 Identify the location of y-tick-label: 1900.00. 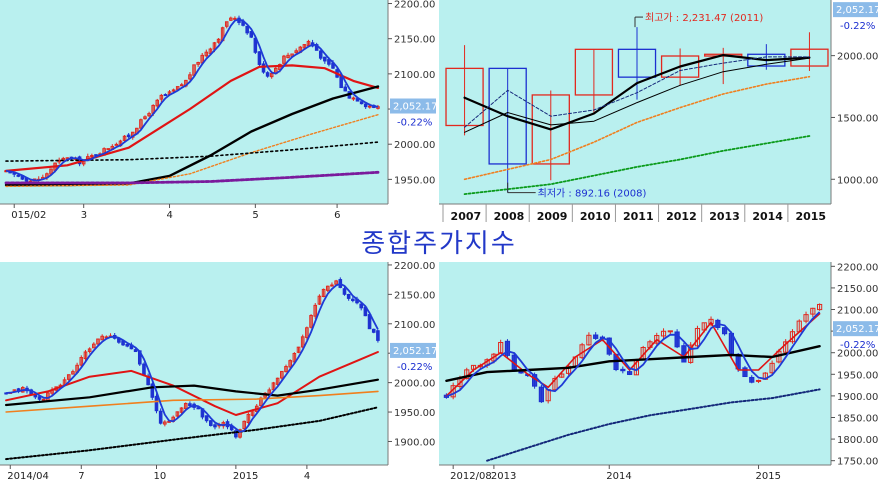
(857, 397).